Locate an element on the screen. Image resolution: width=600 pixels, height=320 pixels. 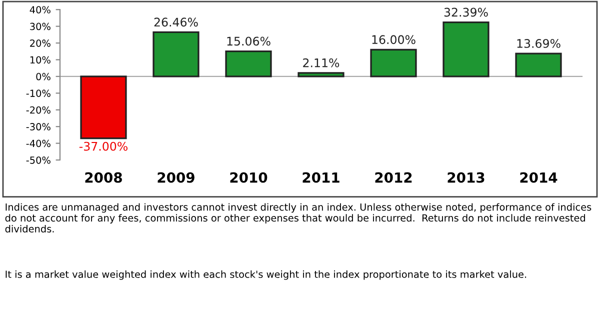
x-tick-label: 2009 is located at coordinates (176, 177).